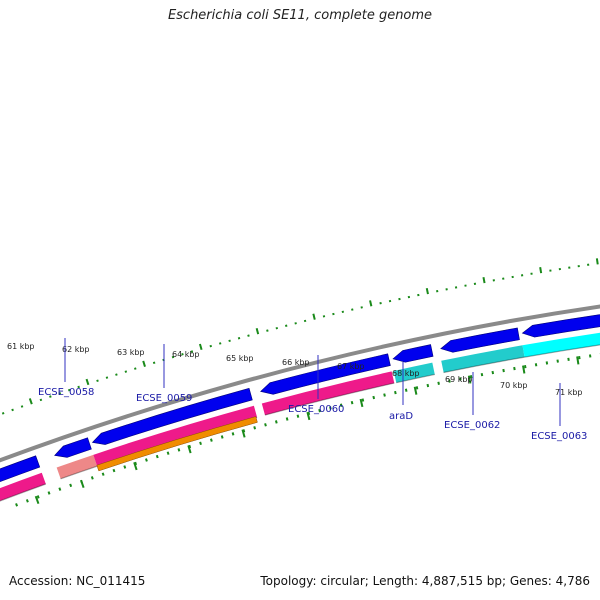 The width and height of the screenshot is (600, 600). I want to click on scale-tick-label: 70 kbp, so click(514, 385).